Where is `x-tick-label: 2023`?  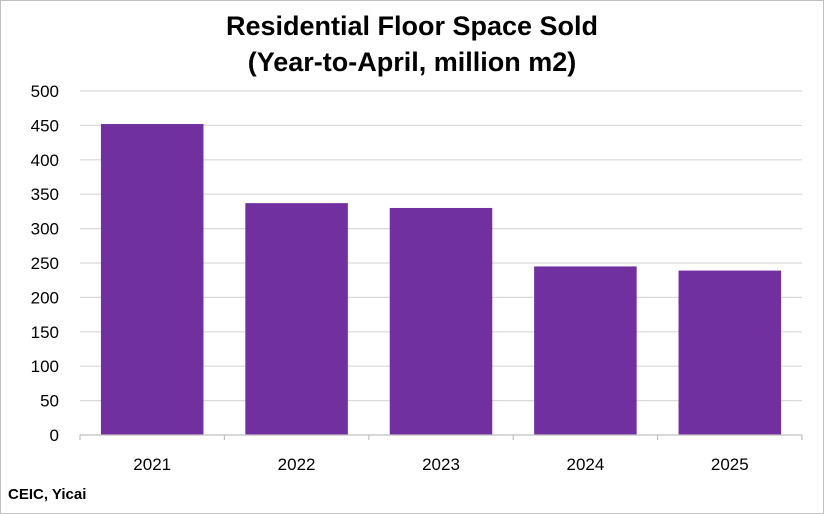
x-tick-label: 2023 is located at coordinates (441, 464).